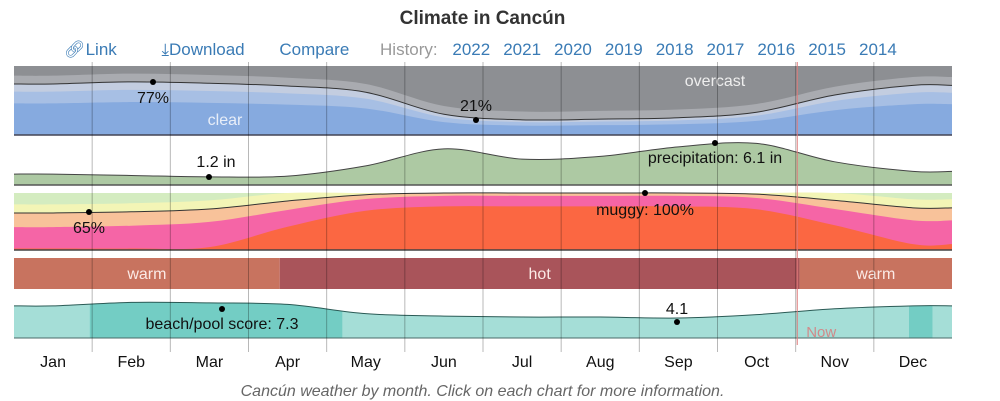 The height and width of the screenshot is (401, 1000). Describe the element at coordinates (165, 49) in the screenshot. I see `download-icon: ⤓` at that location.